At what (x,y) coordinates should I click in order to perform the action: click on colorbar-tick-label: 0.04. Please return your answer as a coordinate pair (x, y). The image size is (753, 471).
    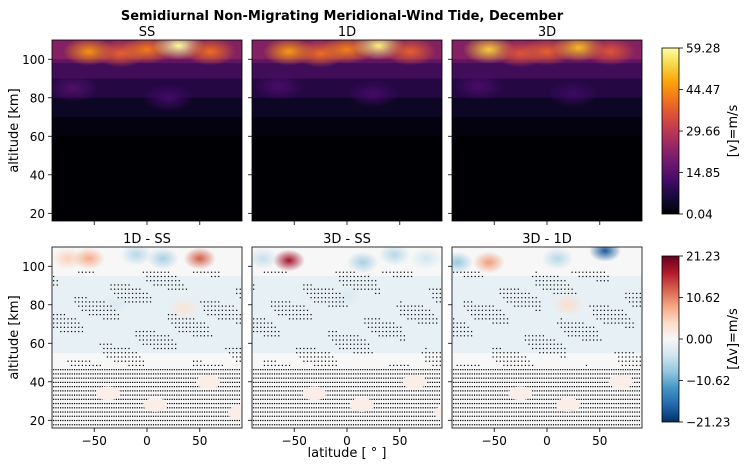
    Looking at the image, I should click on (699, 215).